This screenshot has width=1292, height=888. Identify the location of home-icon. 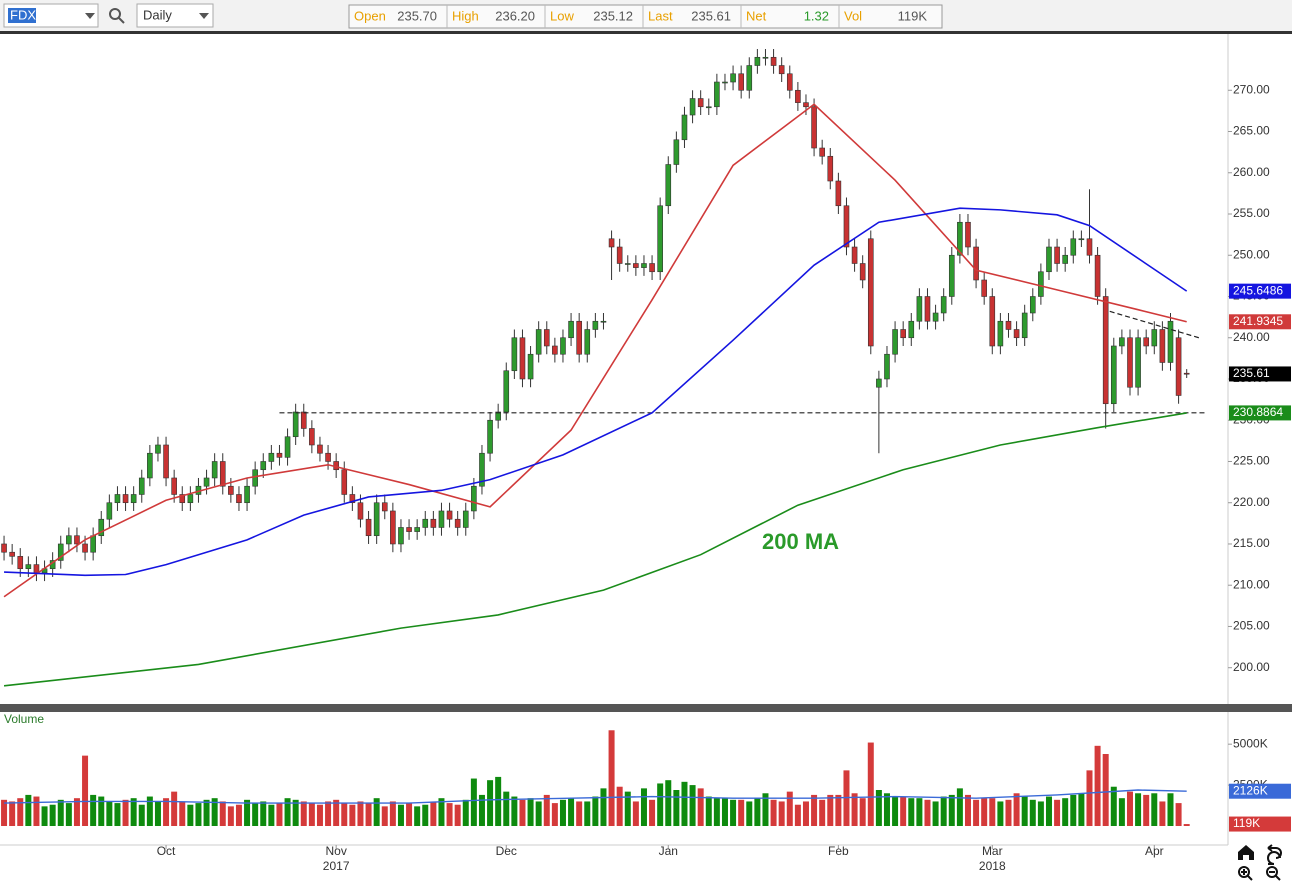
(1246, 852).